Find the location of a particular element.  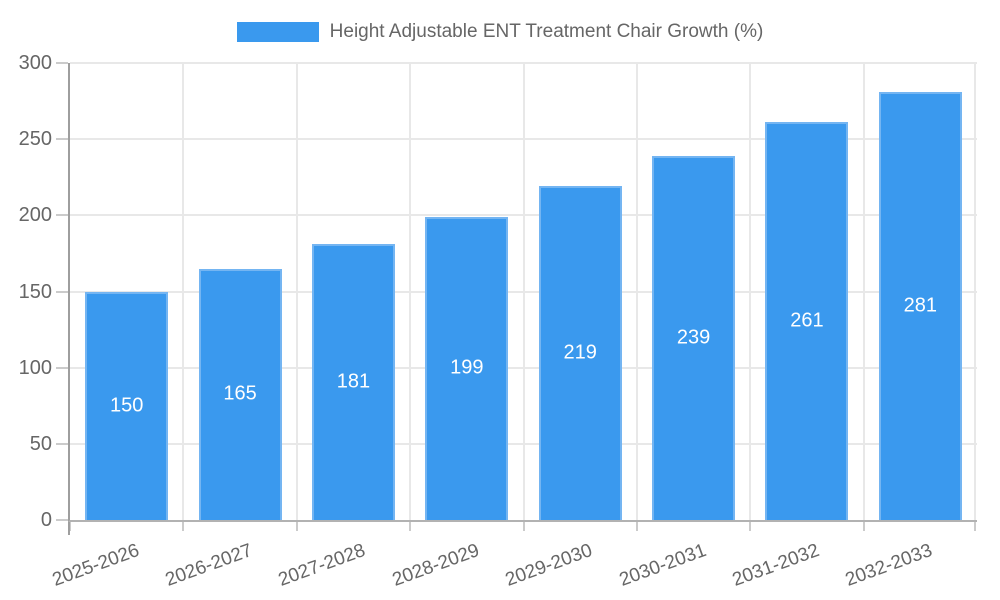

y-tick-label: 250 is located at coordinates (35, 139).